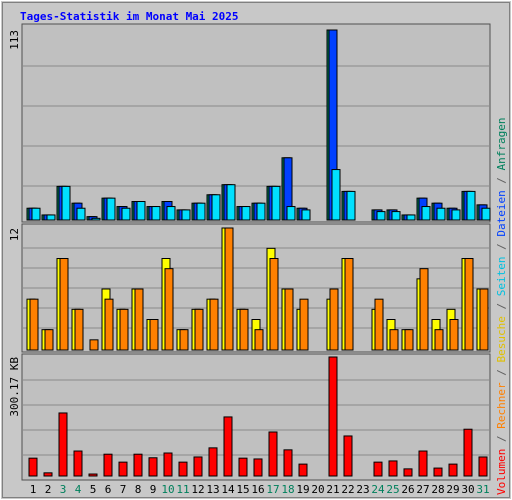 The image size is (512, 500). What do you see at coordinates (228, 489) in the screenshot?
I see `x-tick-label: 14` at bounding box center [228, 489].